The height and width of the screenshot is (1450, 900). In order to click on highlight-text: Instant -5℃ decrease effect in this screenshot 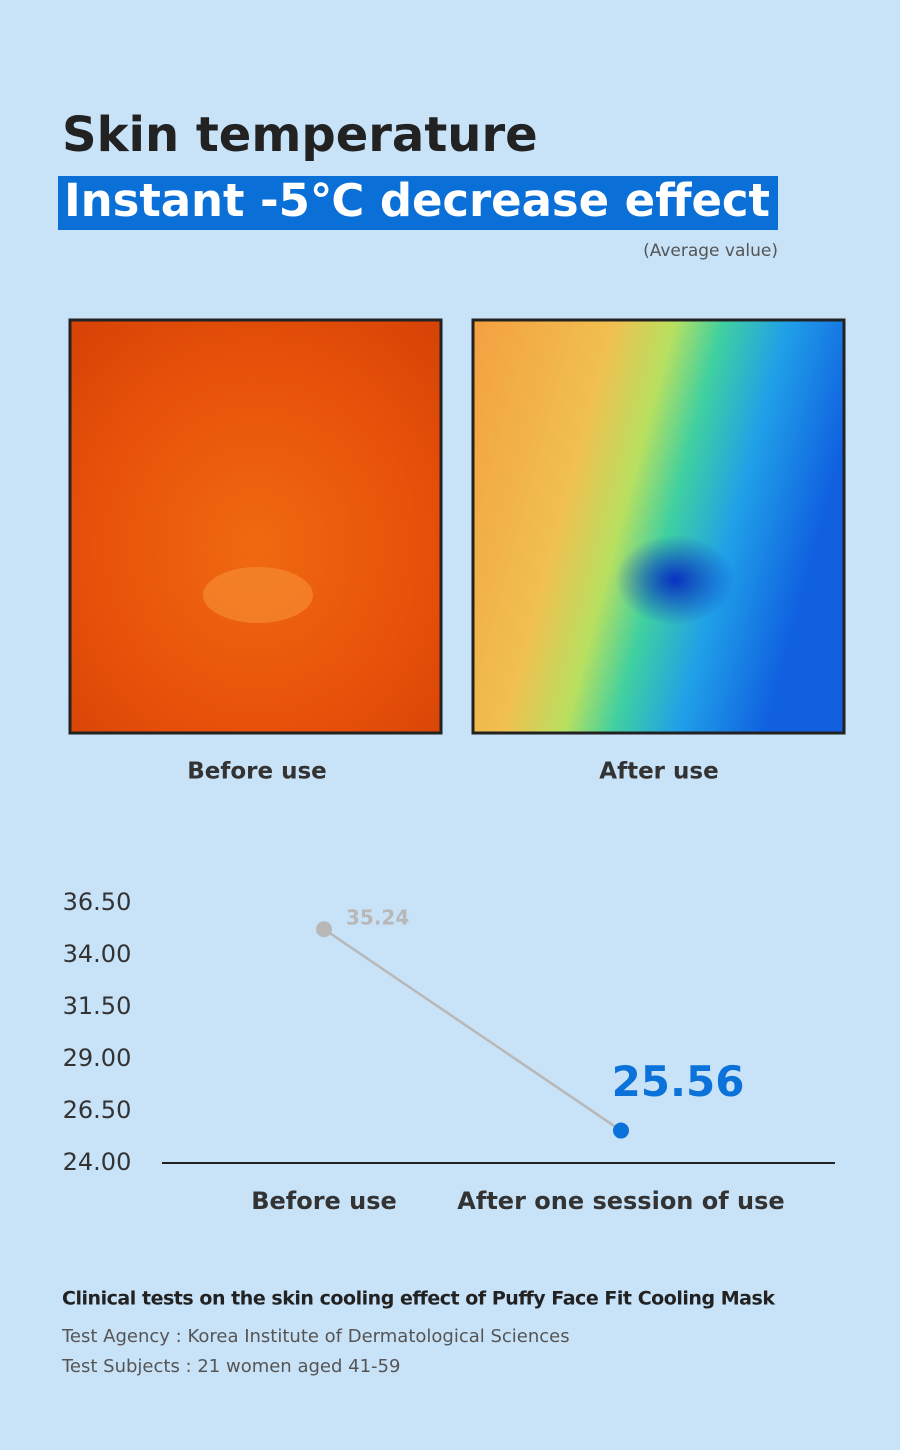, I will do `click(417, 200)`.